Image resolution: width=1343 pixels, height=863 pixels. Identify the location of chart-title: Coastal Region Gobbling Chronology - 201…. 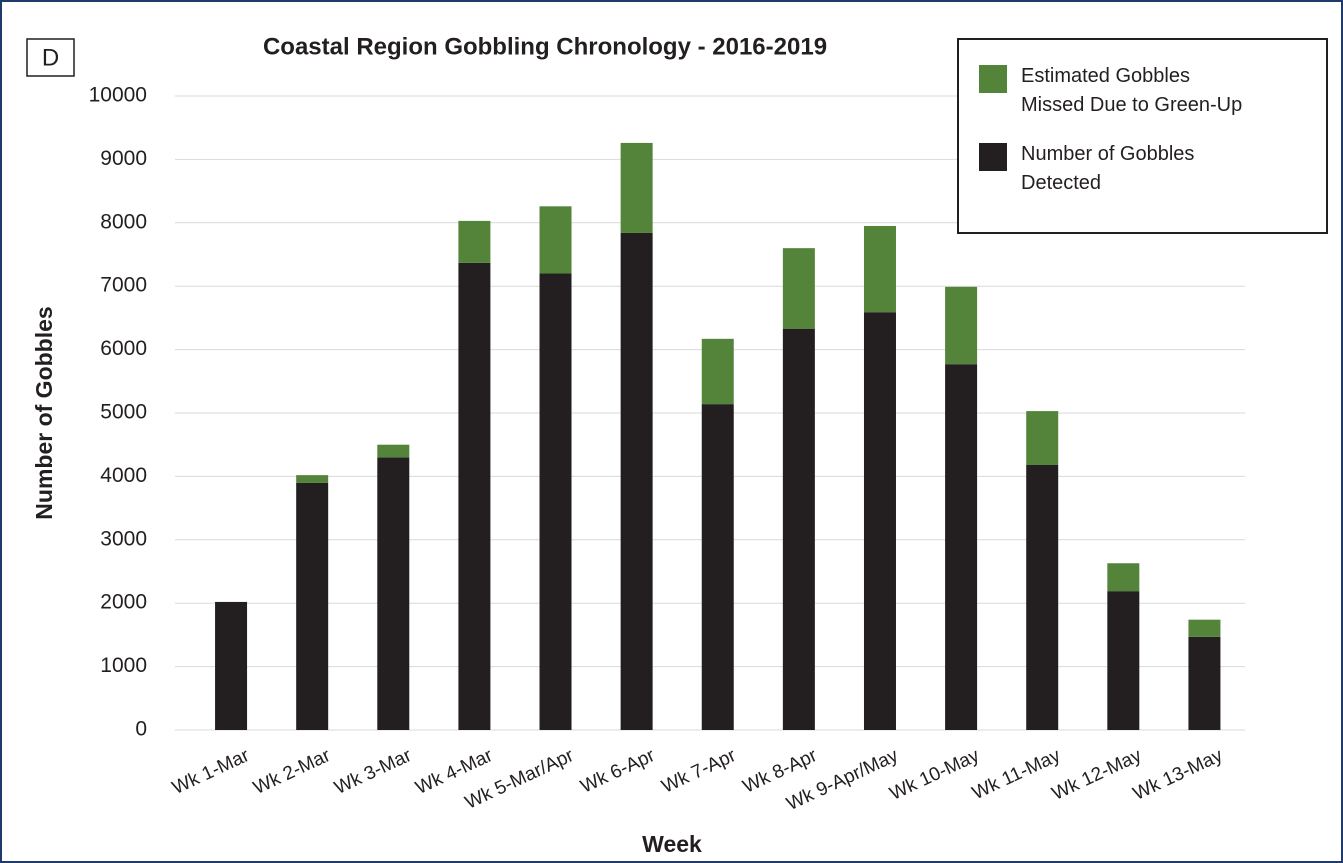
(545, 46).